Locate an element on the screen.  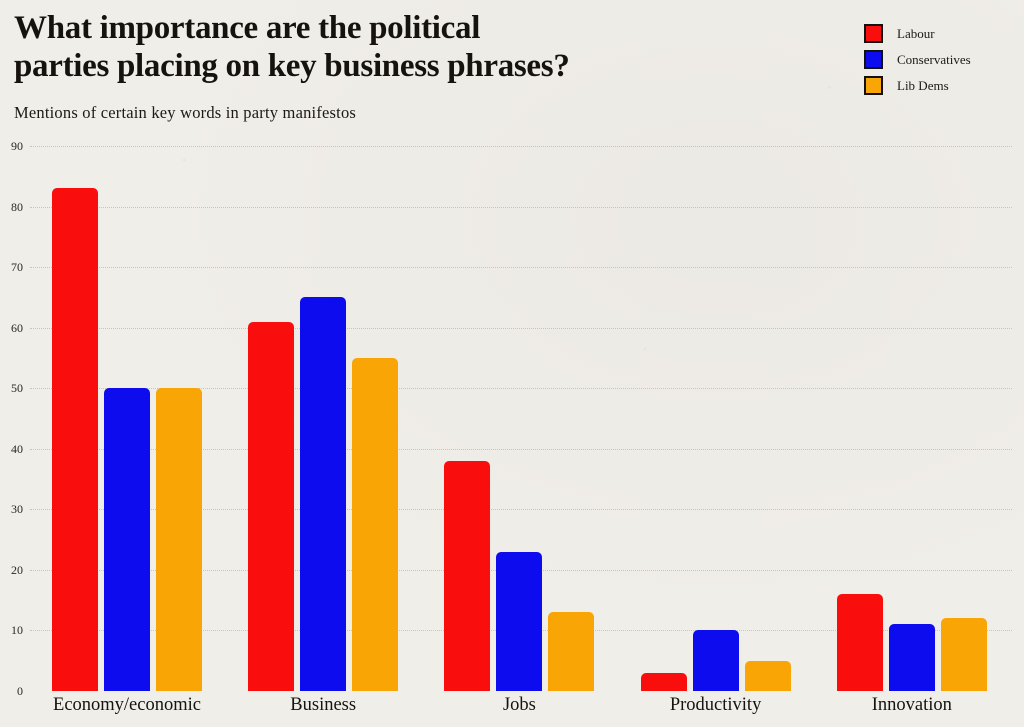
x-axis-category-label: Economy/economic is located at coordinates (127, 705).